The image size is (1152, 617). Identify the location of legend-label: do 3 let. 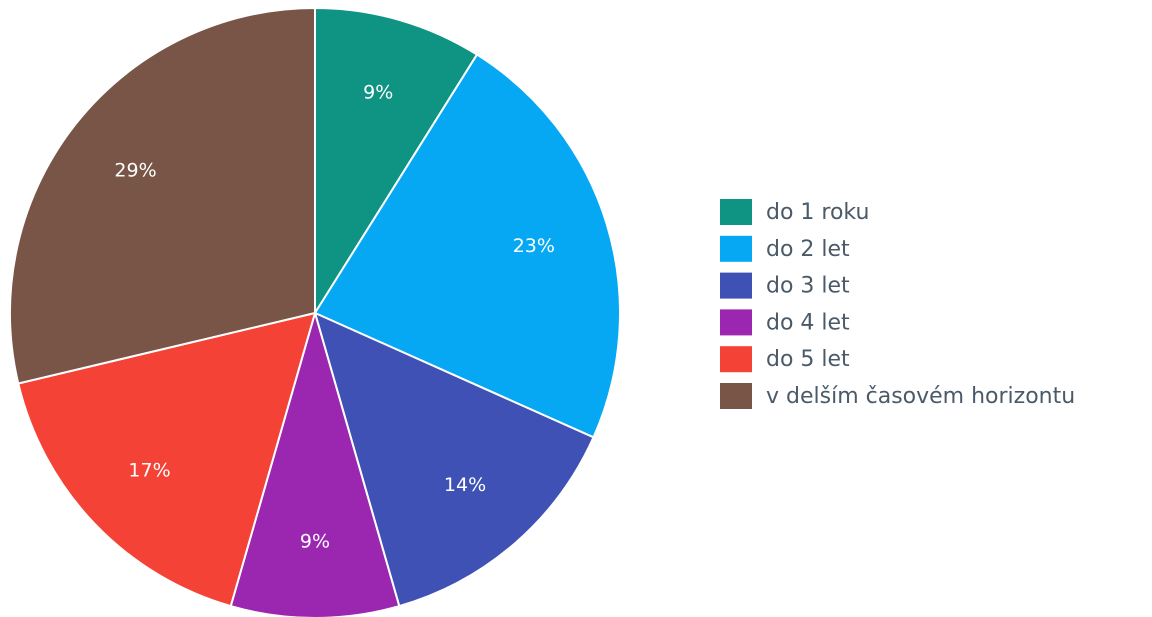
(808, 286).